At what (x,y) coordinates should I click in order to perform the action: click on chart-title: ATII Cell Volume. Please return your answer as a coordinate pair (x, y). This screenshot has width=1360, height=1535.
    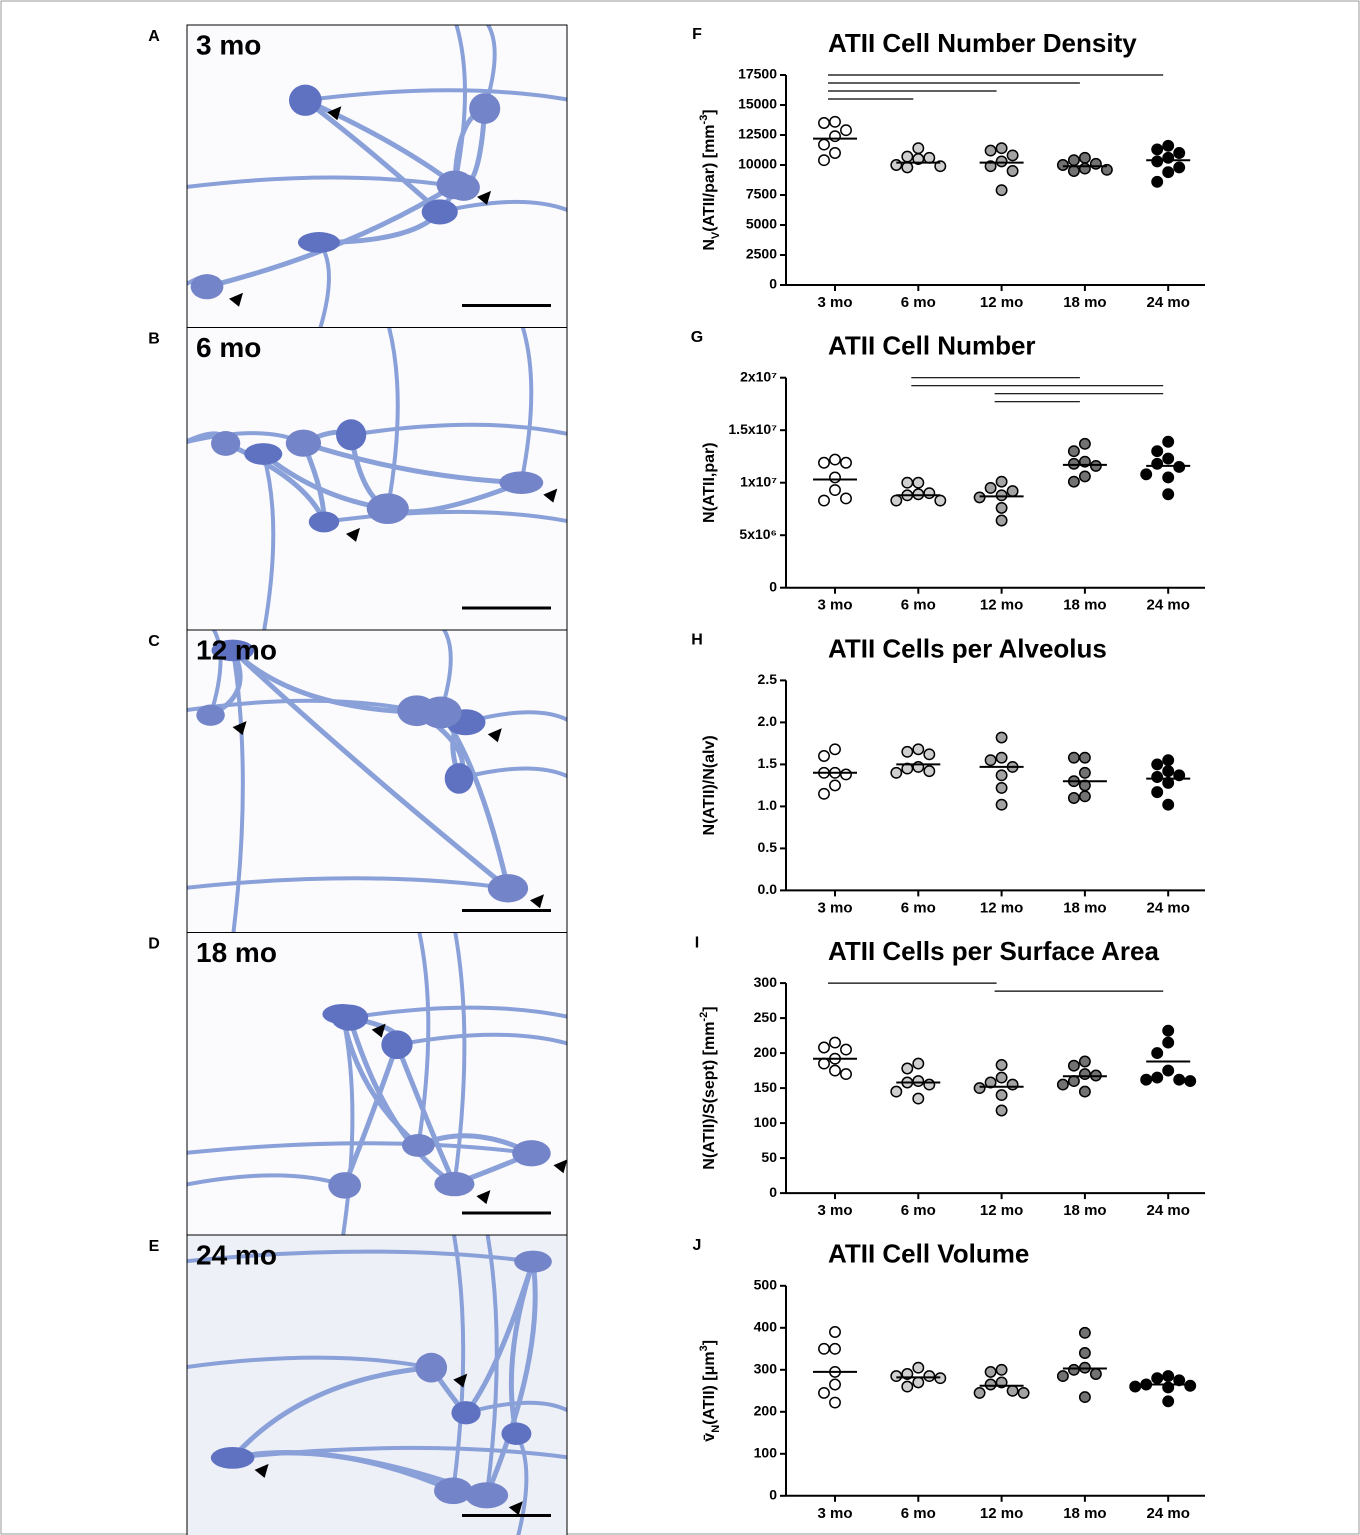
    Looking at the image, I should click on (928, 1254).